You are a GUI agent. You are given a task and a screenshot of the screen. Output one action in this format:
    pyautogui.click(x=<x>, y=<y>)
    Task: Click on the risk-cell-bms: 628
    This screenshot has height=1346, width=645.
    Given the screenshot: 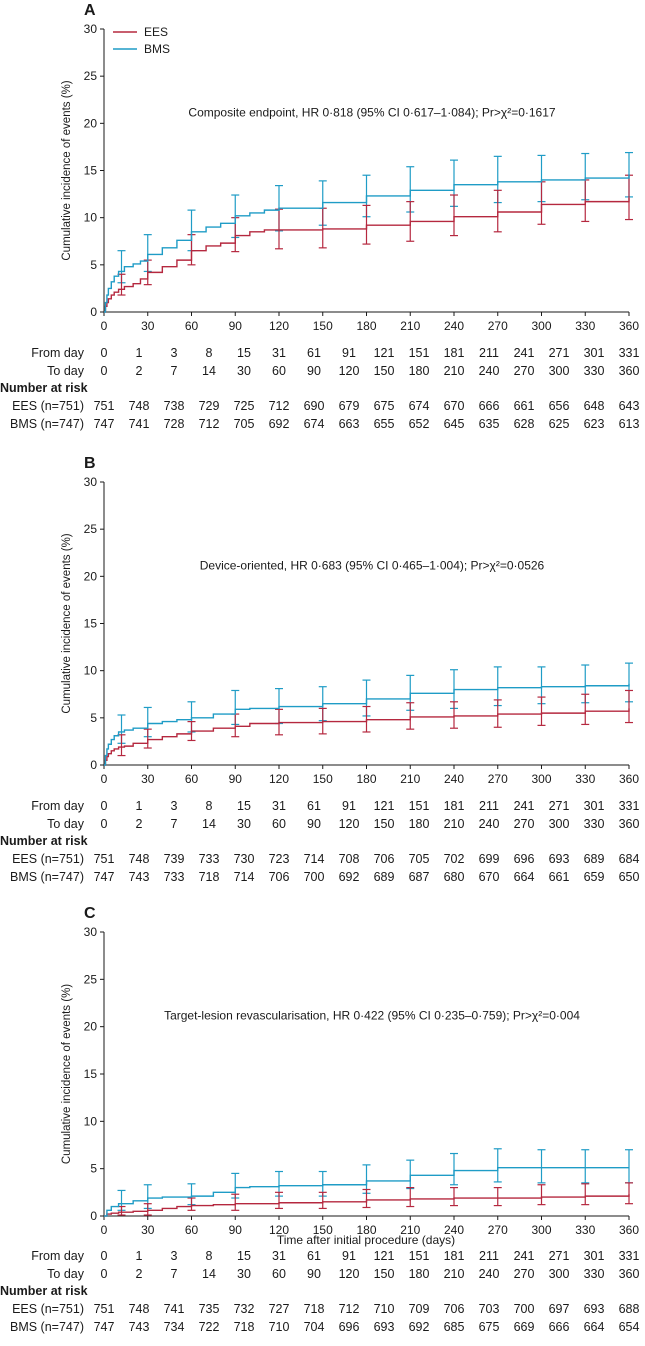 What is the action you would take?
    pyautogui.click(x=524, y=424)
    